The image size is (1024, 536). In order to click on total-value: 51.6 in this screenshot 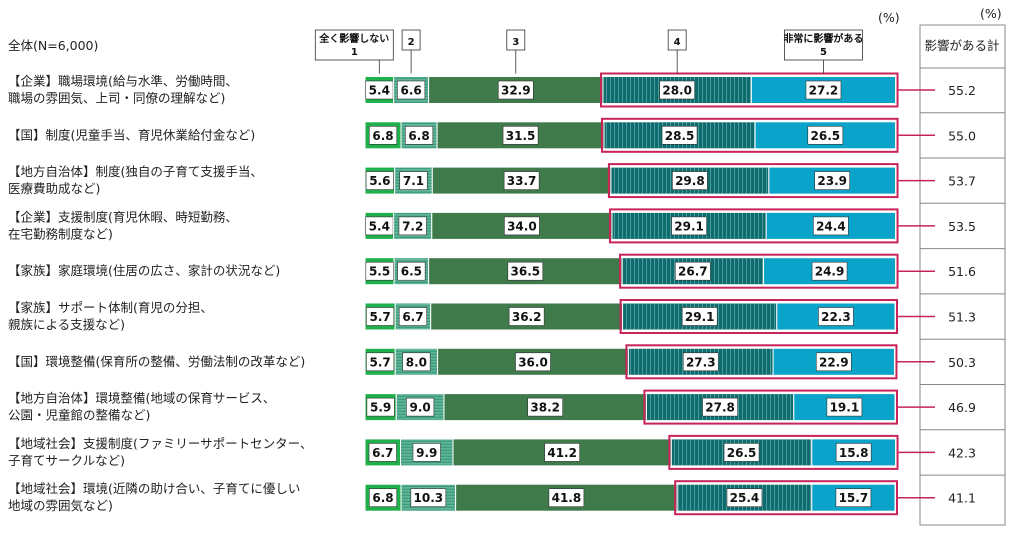, I will do `click(962, 271)`.